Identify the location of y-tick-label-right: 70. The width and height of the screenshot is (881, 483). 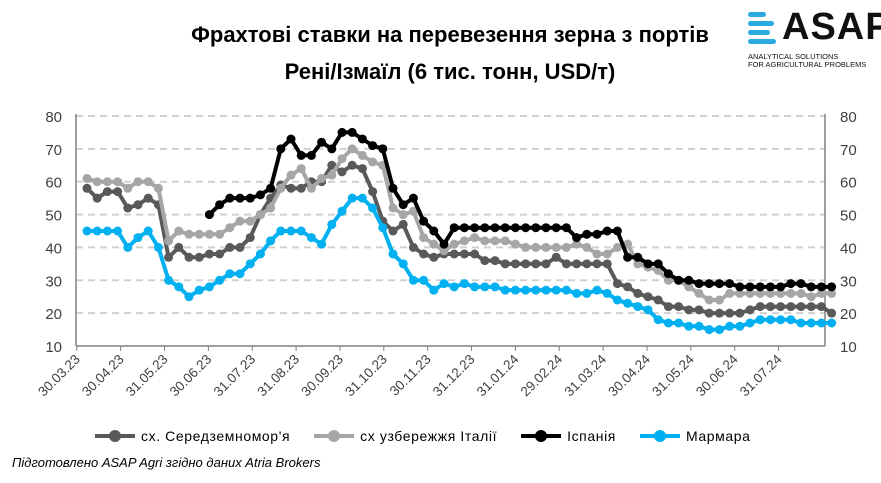
(848, 150).